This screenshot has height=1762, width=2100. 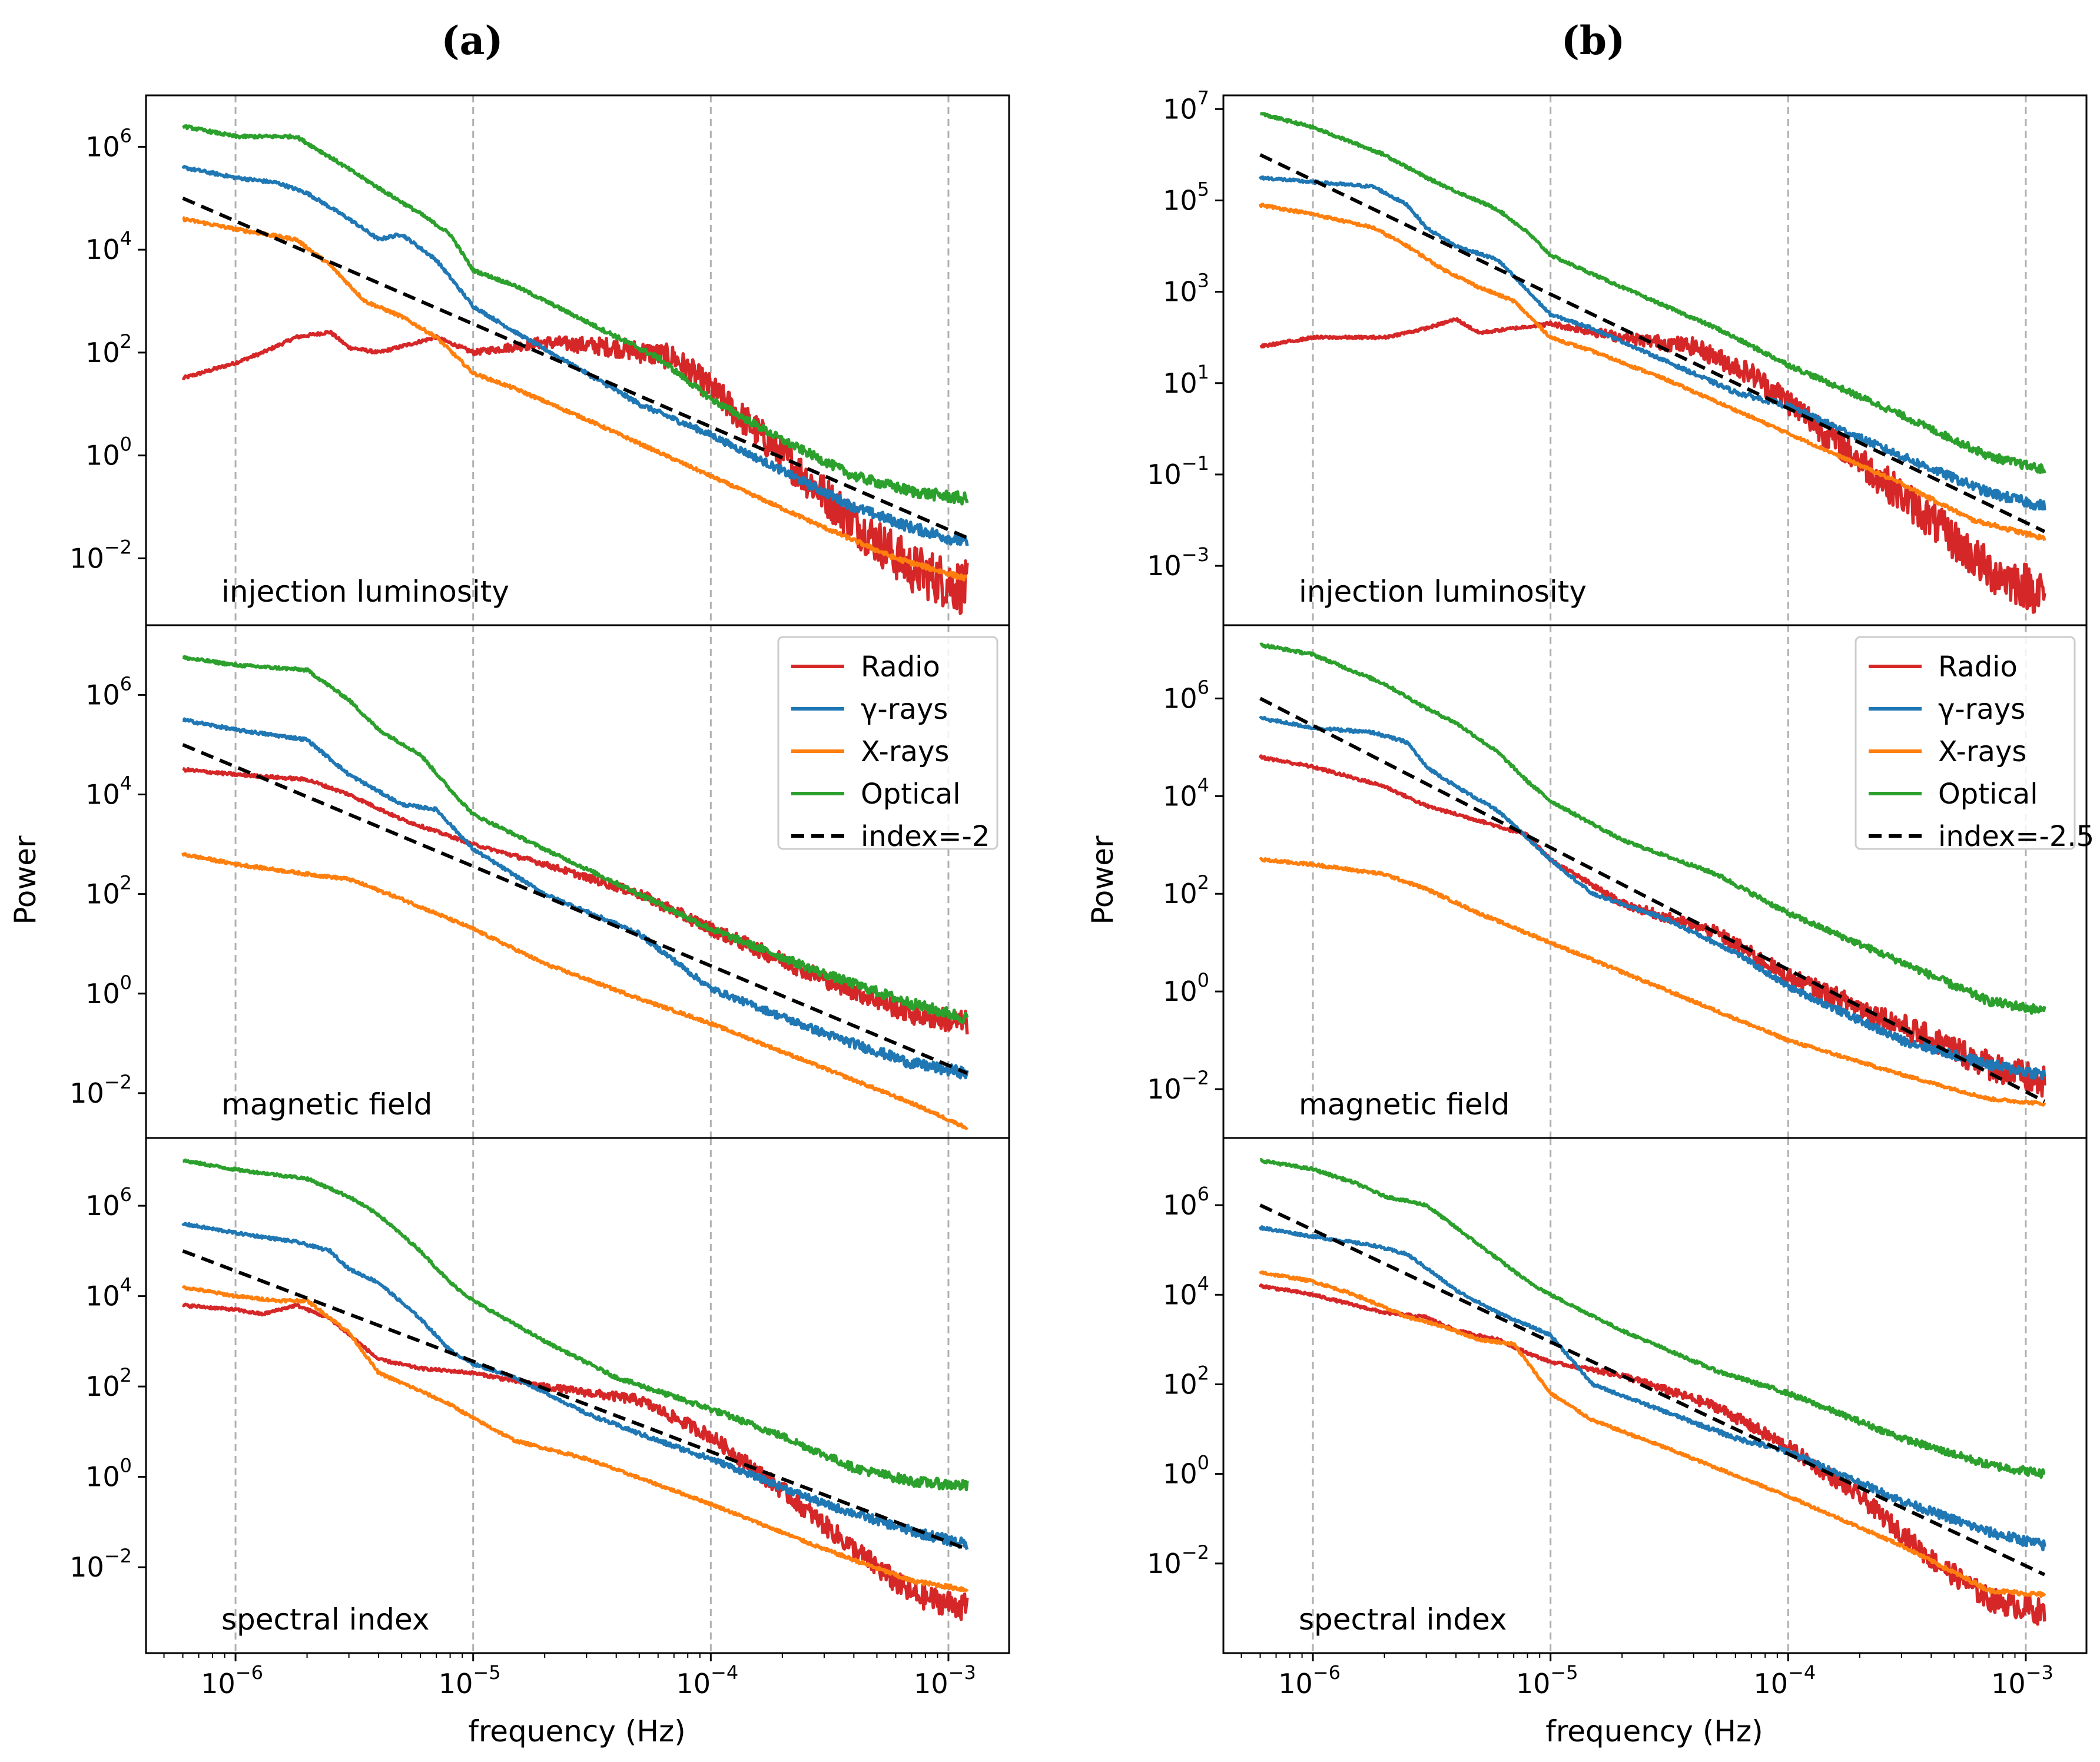 What do you see at coordinates (25, 880) in the screenshot?
I see `column-a-ylabel: Power` at bounding box center [25, 880].